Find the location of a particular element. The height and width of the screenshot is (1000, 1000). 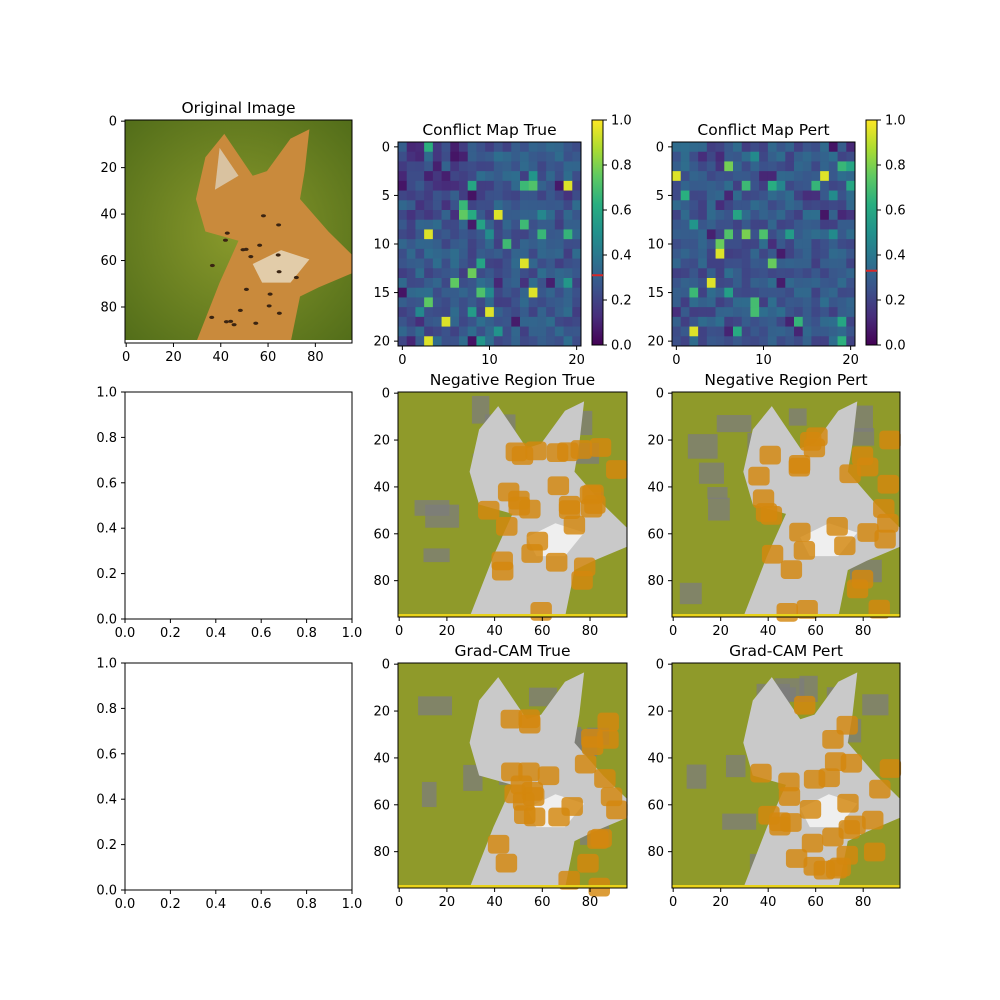

masked-patch is located at coordinates (429, 794).